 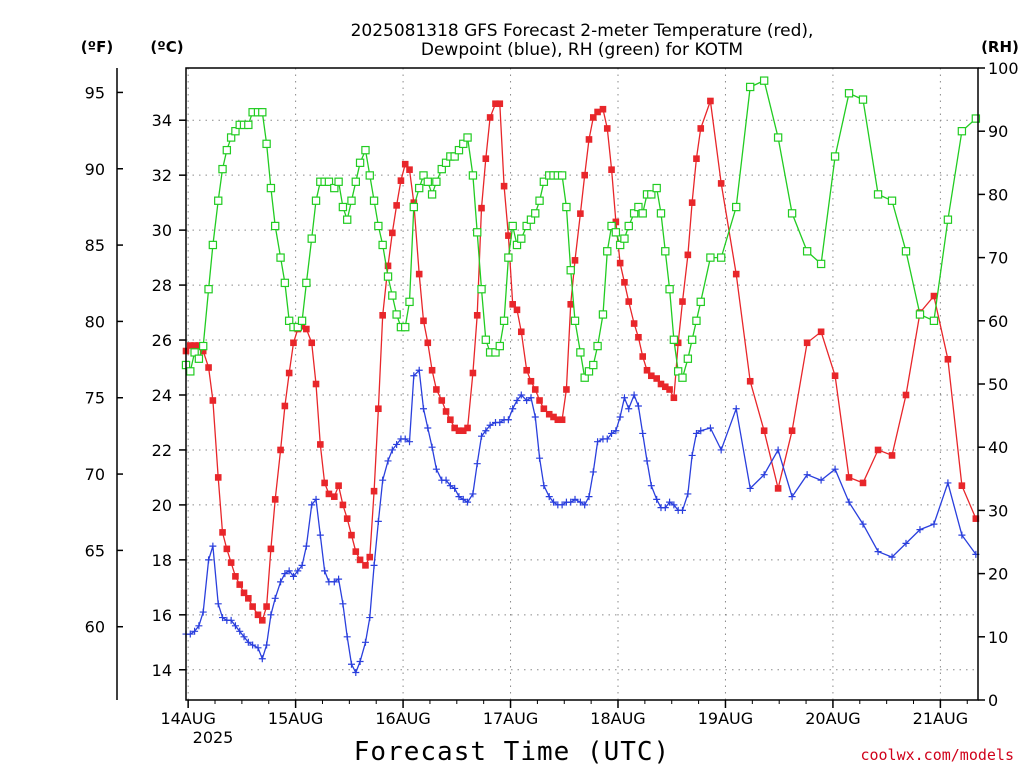 What do you see at coordinates (582, 50) in the screenshot?
I see `chart-title-line2: Dewpoint (blue), RH (green) for KOTM` at bounding box center [582, 50].